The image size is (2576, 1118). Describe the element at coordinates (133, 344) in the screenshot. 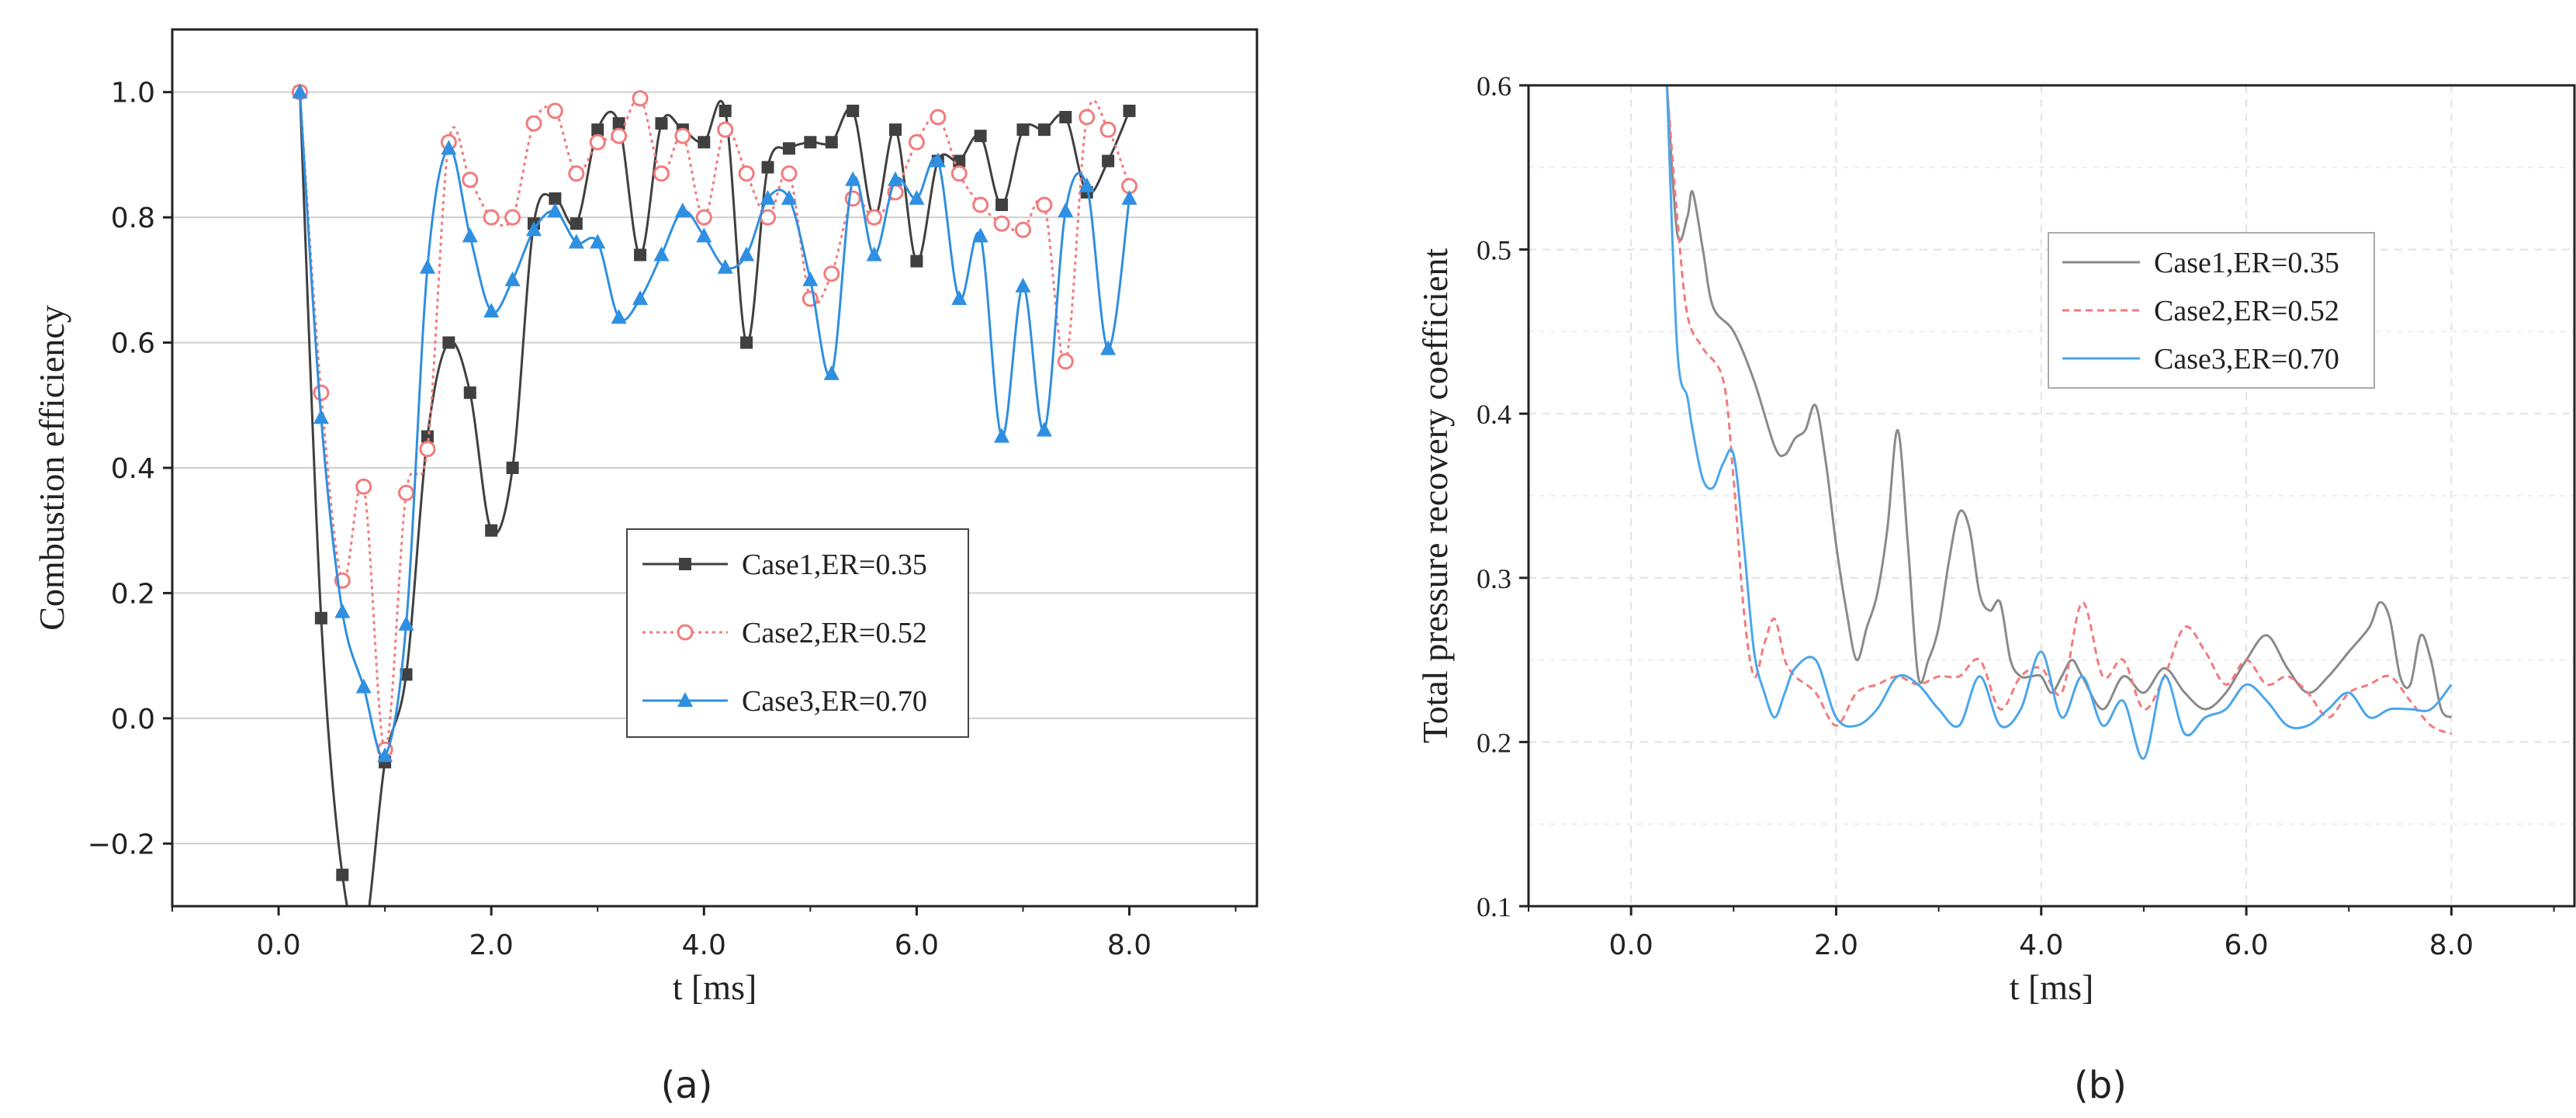

I see `a-y-tick-label: 0.6` at that location.